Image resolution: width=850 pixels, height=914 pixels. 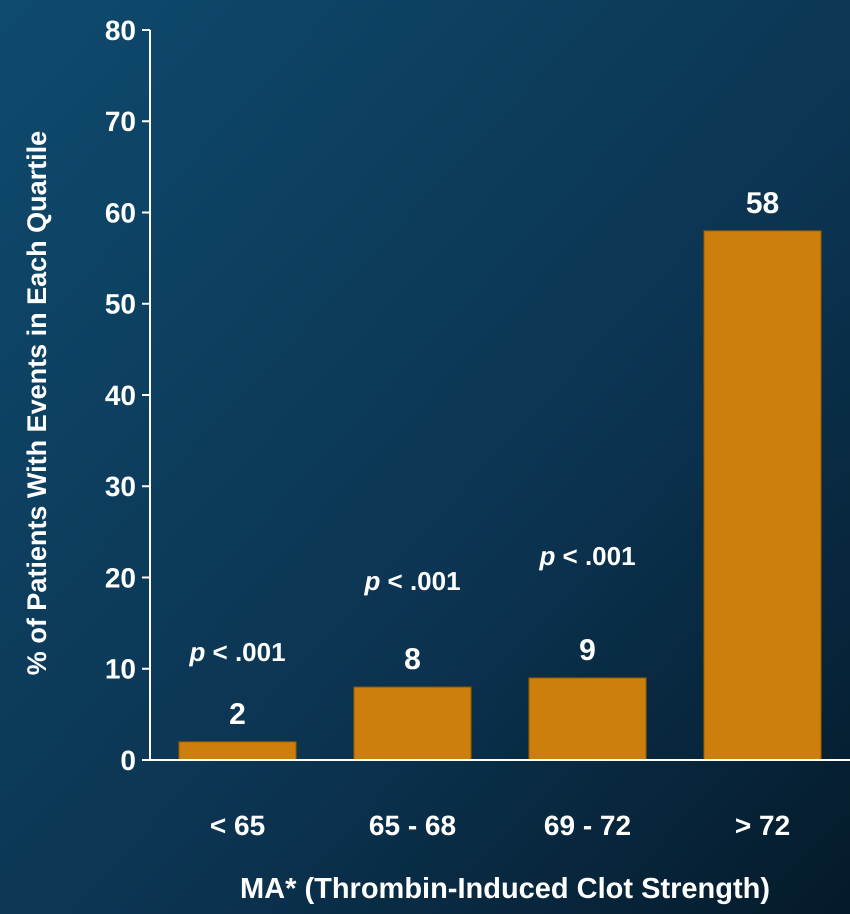 What do you see at coordinates (120, 486) in the screenshot?
I see `y-tick-label: 30` at bounding box center [120, 486].